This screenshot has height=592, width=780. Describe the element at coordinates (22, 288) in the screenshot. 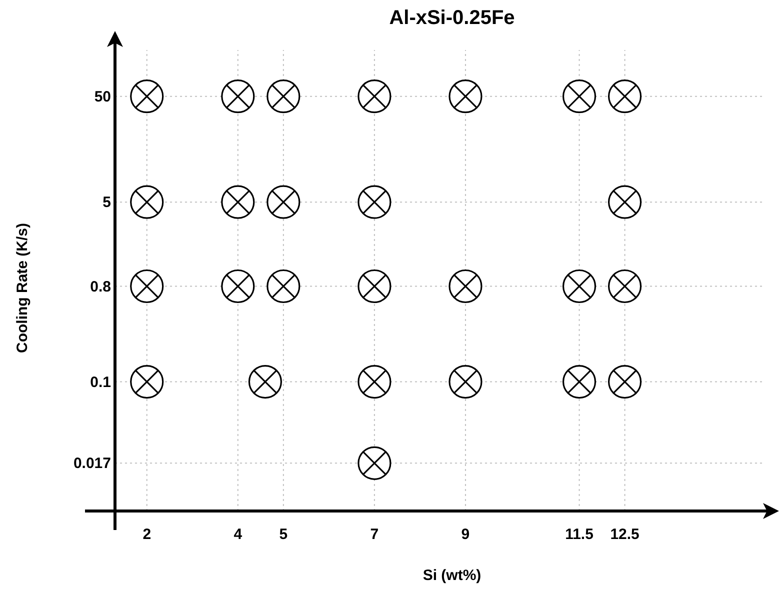

I see `y-axis-title: Cooling Rate (K/s)` at that location.